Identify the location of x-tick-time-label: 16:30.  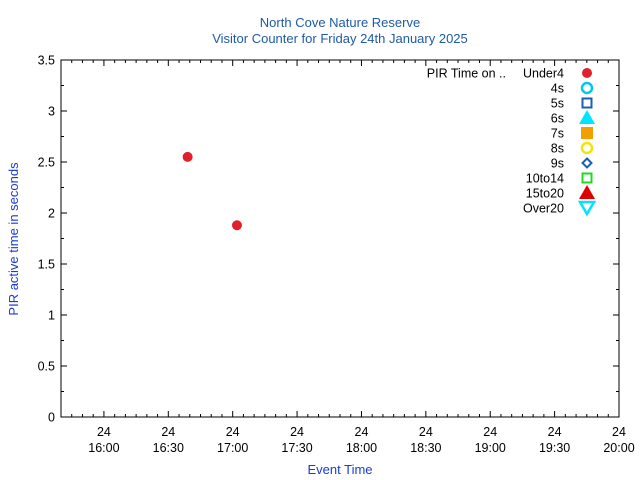
(168, 448).